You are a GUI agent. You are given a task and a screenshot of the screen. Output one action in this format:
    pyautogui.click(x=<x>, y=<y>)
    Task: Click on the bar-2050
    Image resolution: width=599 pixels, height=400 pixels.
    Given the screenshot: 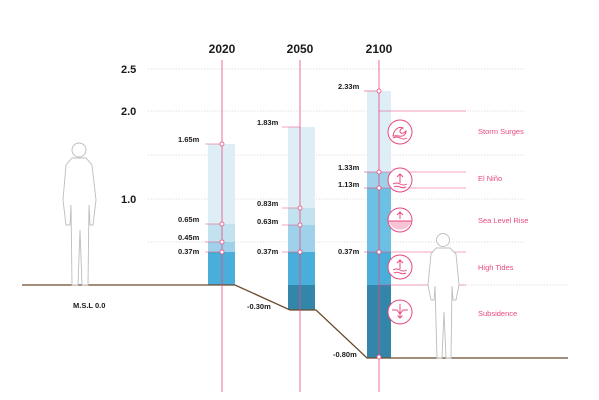 What is the action you would take?
    pyautogui.click(x=301, y=218)
    